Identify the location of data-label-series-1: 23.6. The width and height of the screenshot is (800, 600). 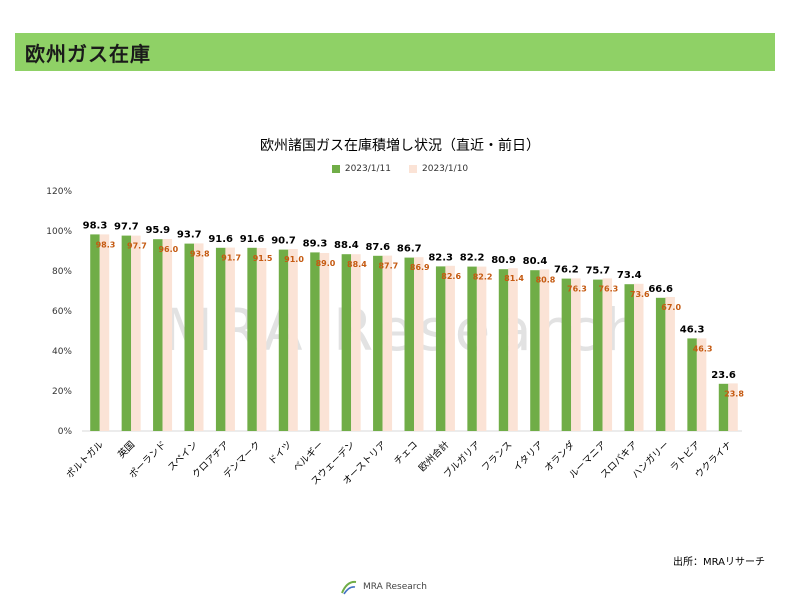
(723, 375).